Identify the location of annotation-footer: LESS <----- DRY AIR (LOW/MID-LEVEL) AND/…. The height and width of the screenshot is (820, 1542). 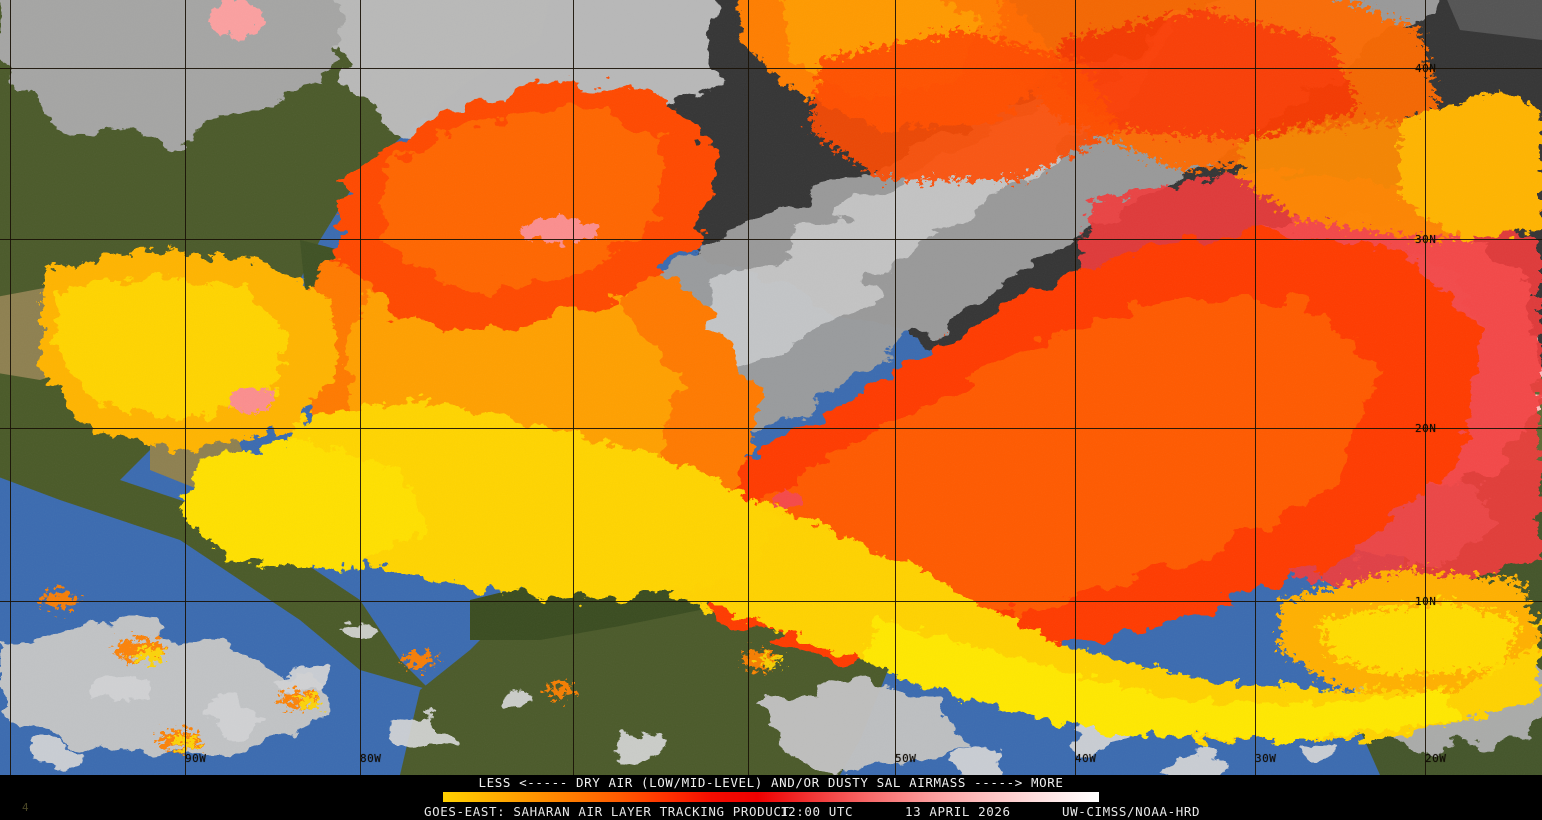
(771, 797).